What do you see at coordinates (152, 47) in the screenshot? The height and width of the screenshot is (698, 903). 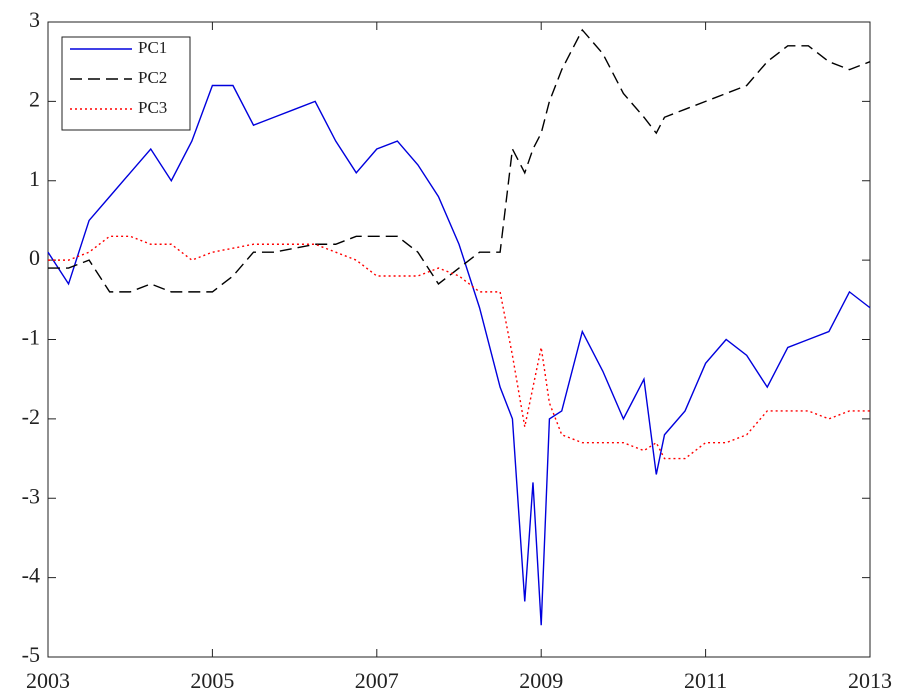 I see `legend-label: PC1` at bounding box center [152, 47].